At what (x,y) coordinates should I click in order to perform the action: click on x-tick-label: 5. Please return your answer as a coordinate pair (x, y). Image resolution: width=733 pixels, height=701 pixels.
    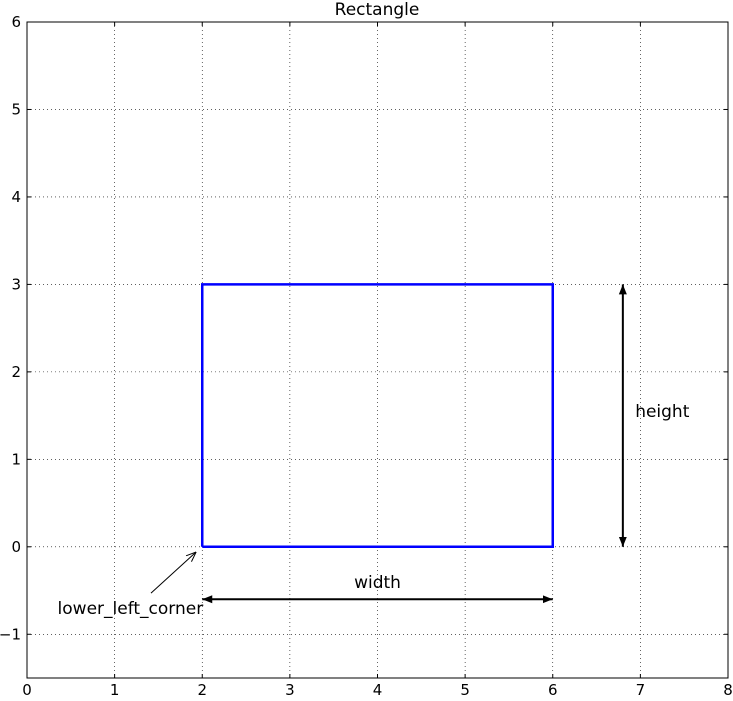
    Looking at the image, I should click on (465, 689).